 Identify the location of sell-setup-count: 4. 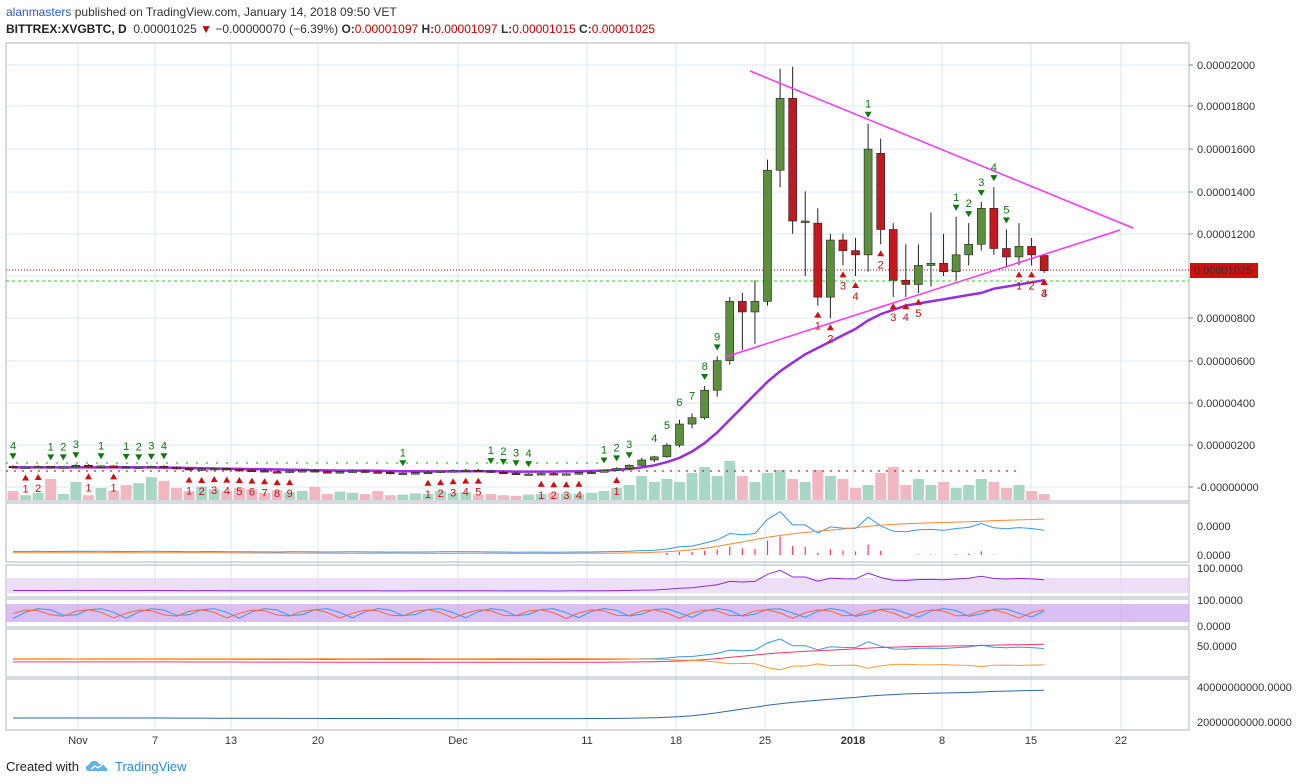
(529, 454).